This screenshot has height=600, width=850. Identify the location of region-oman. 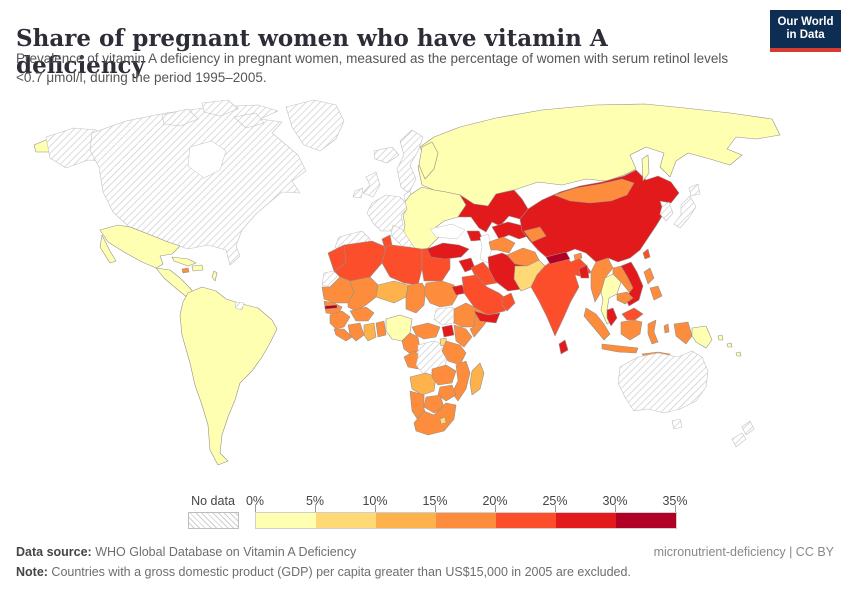
(508, 302).